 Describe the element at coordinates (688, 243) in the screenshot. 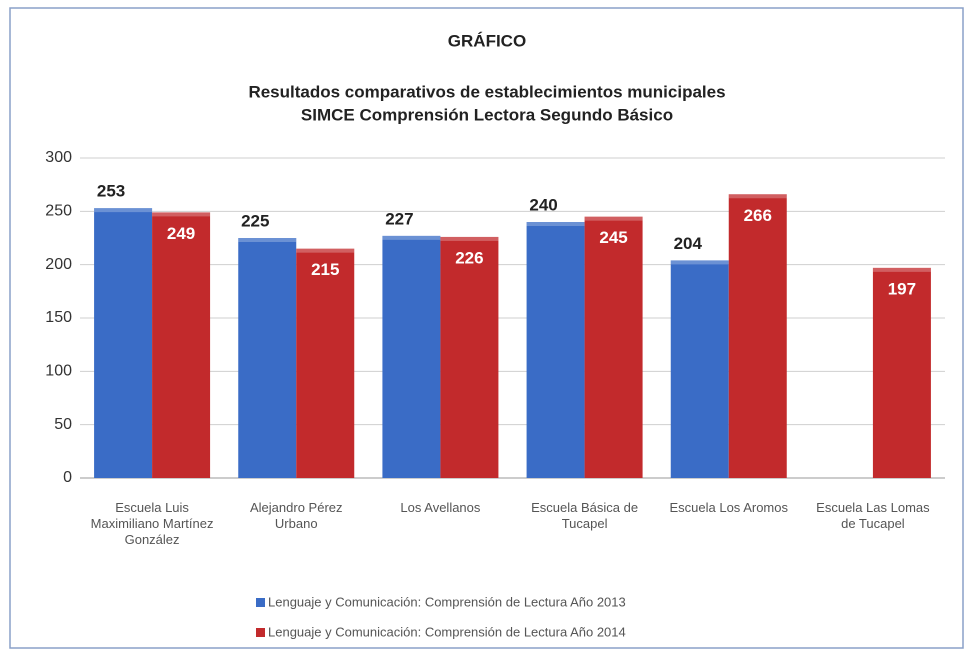

I see `data-label: 204` at that location.